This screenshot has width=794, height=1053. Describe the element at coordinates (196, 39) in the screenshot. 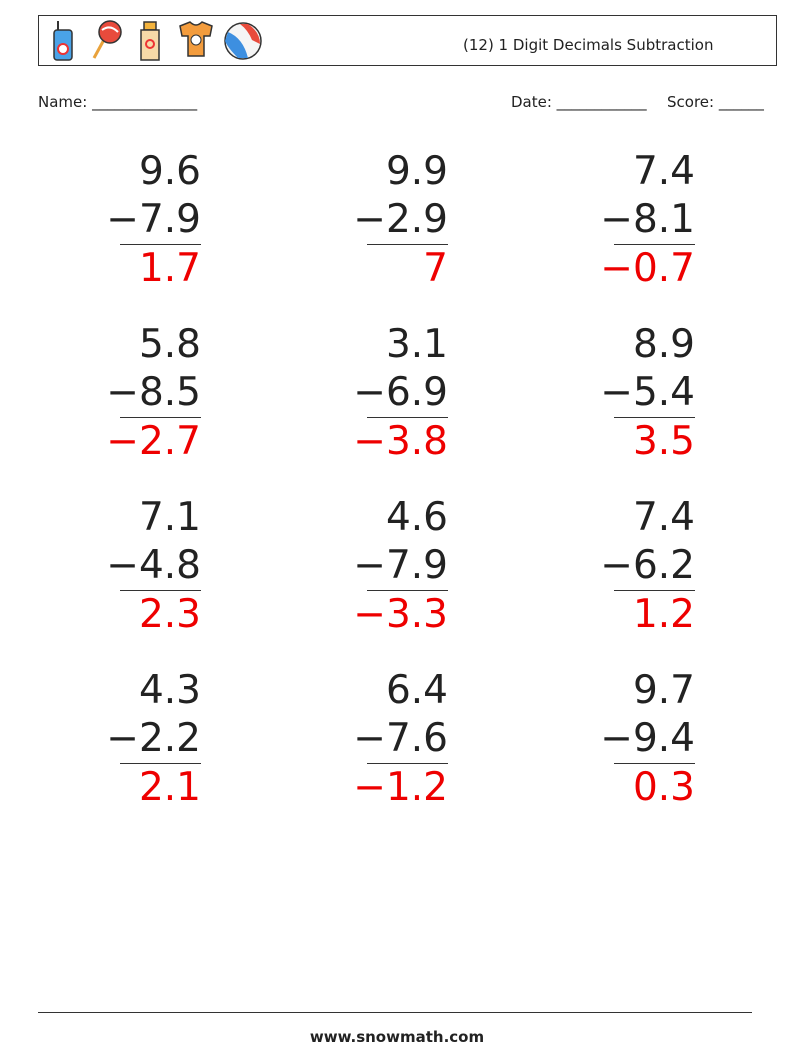

I see `bodysuit-icon` at that location.